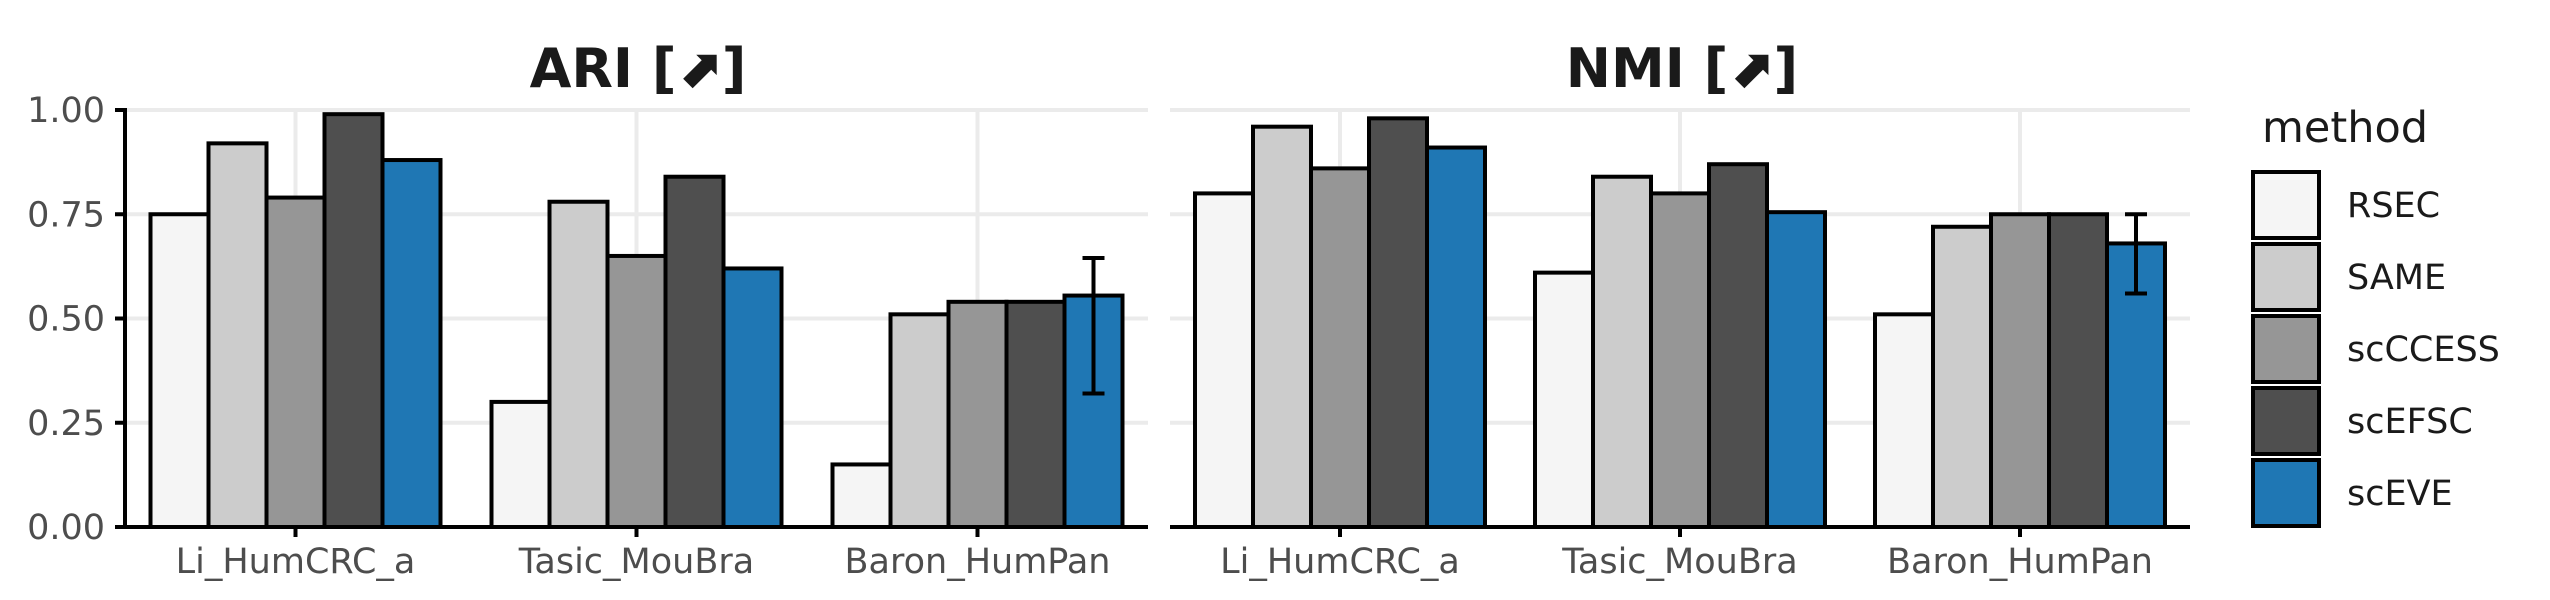 This screenshot has height=600, width=2550. I want to click on bar-ari-tasic-moubra-rsec, so click(520, 464).